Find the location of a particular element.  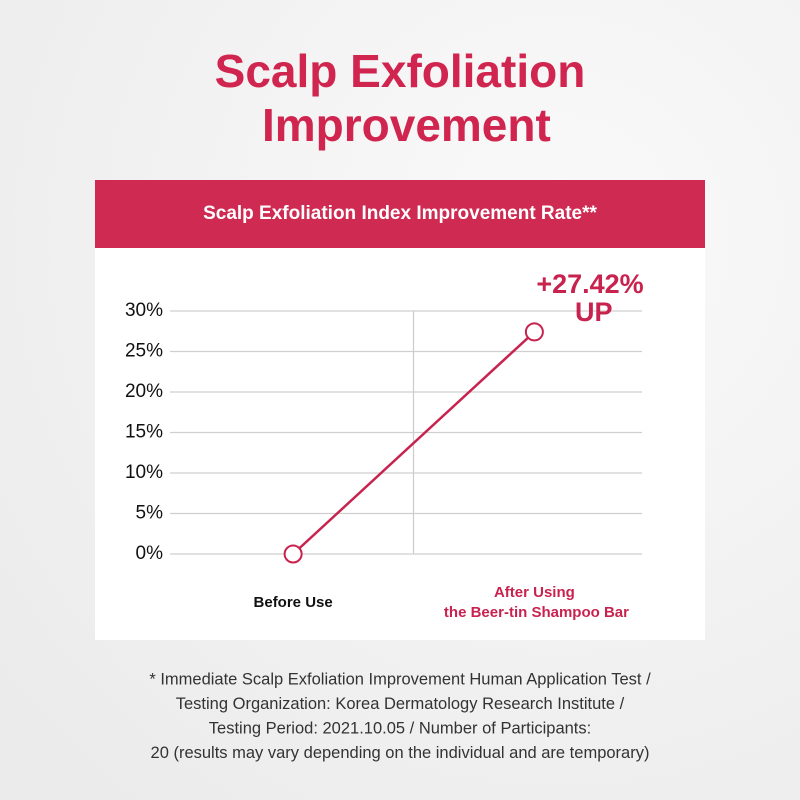

y-tick-label: 5% is located at coordinates (150, 513).